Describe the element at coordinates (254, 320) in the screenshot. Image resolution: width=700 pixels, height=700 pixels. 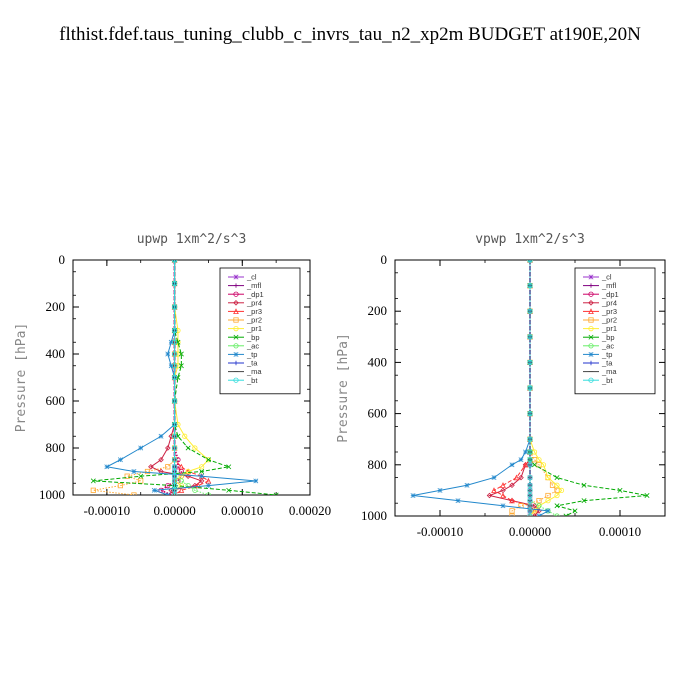
I see `legend-label: _pr2` at that location.